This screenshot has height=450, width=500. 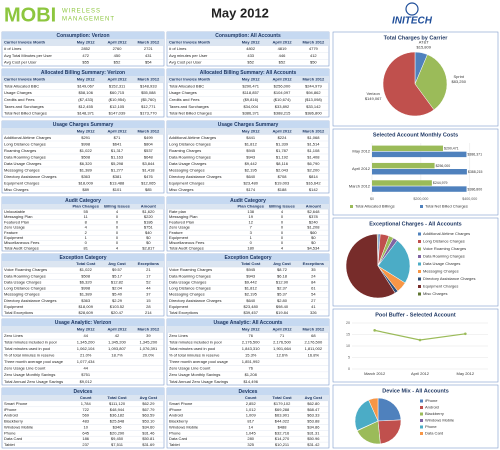 I want to click on bar, so click(x=419, y=189).